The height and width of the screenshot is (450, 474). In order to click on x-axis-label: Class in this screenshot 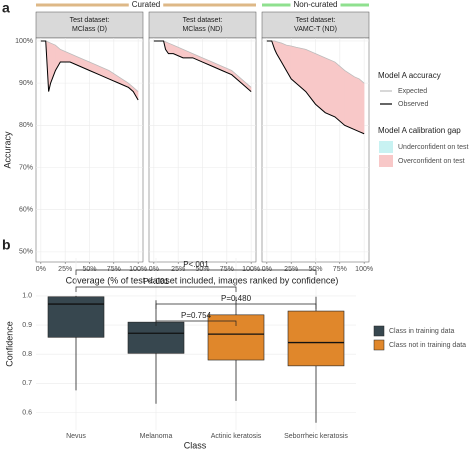, I will do `click(195, 445)`.